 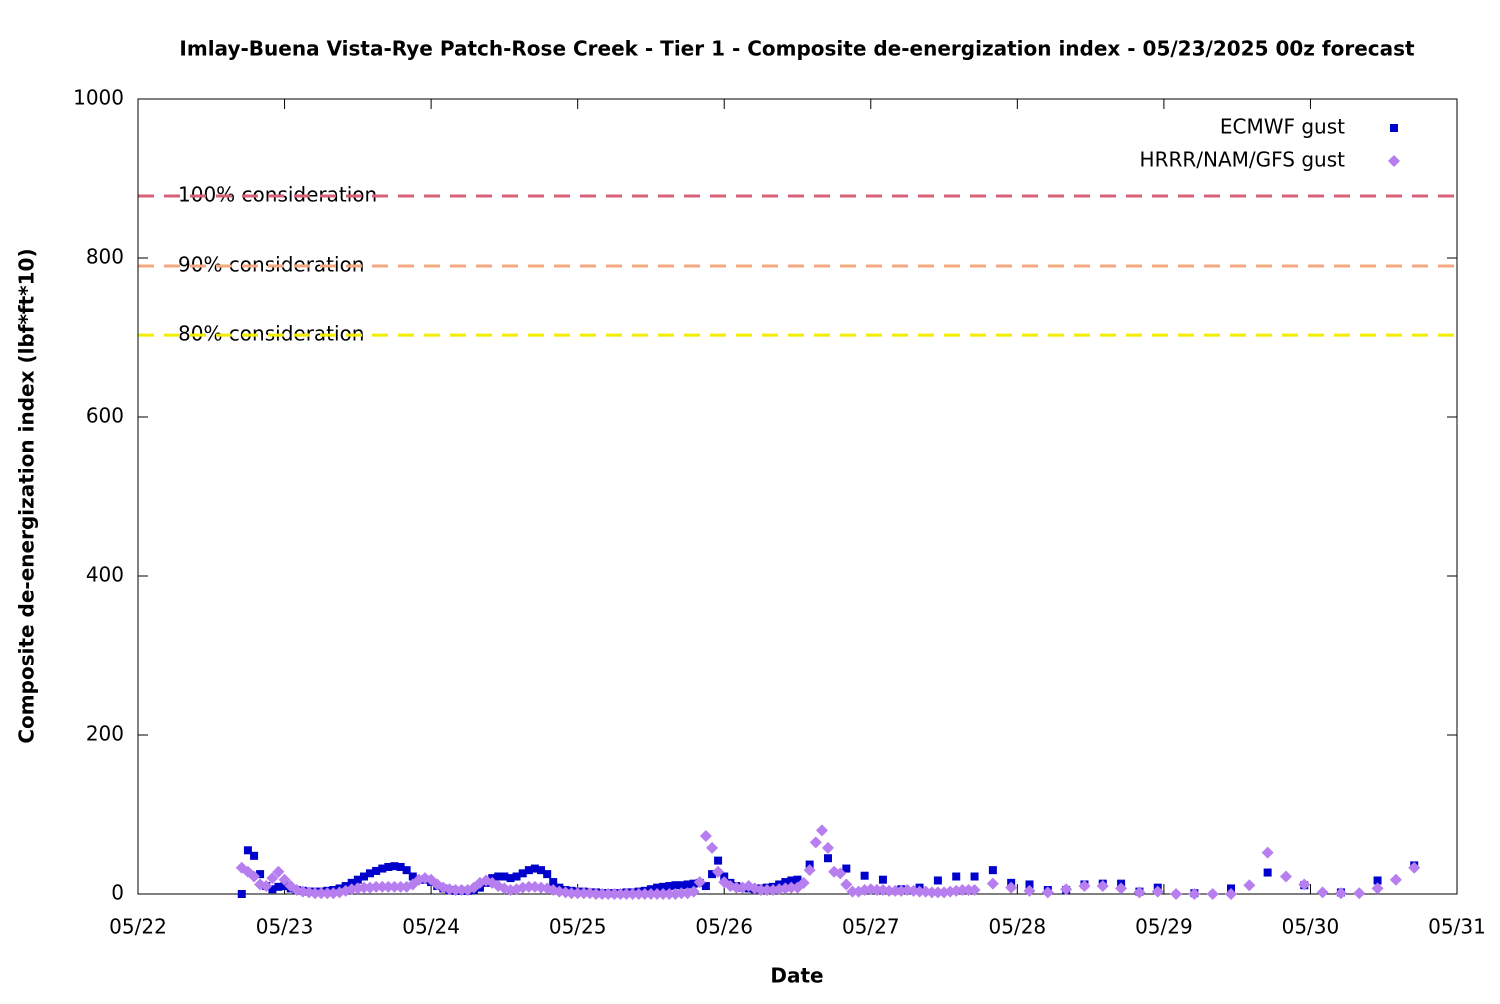 I want to click on x-tick-label: 05/30, so click(x=1311, y=927).